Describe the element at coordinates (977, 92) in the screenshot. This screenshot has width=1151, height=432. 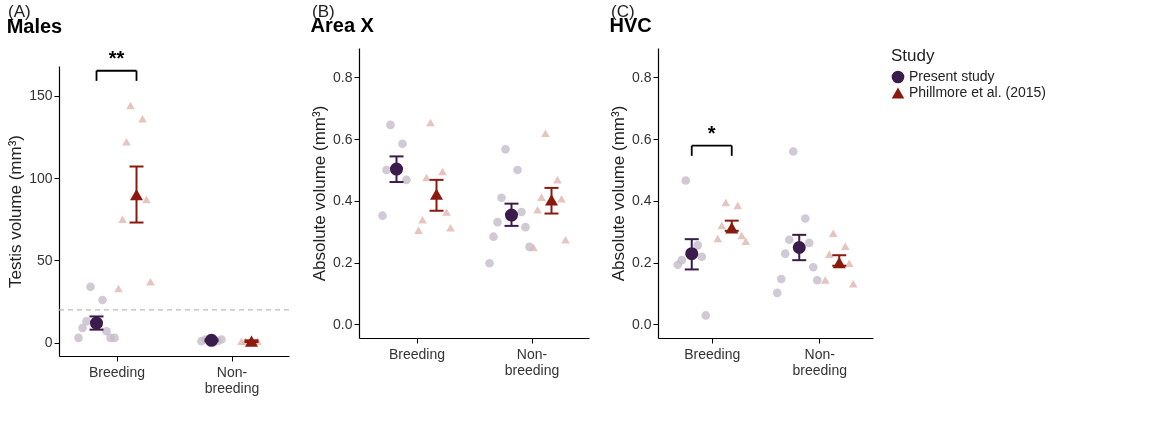
I see `legend-label: Phillmore et al. (2015)` at that location.